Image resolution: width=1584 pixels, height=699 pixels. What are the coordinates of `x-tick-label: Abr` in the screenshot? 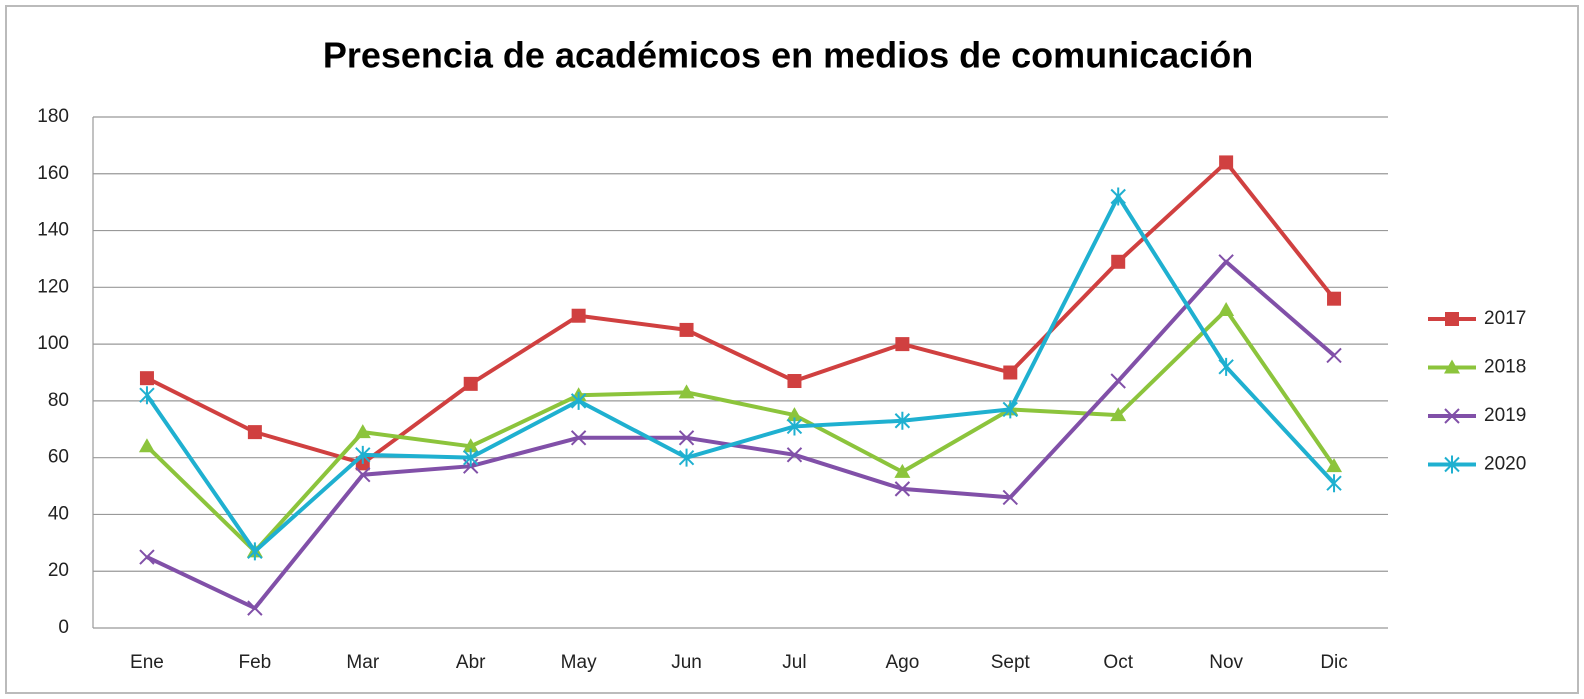 It's located at (471, 662).